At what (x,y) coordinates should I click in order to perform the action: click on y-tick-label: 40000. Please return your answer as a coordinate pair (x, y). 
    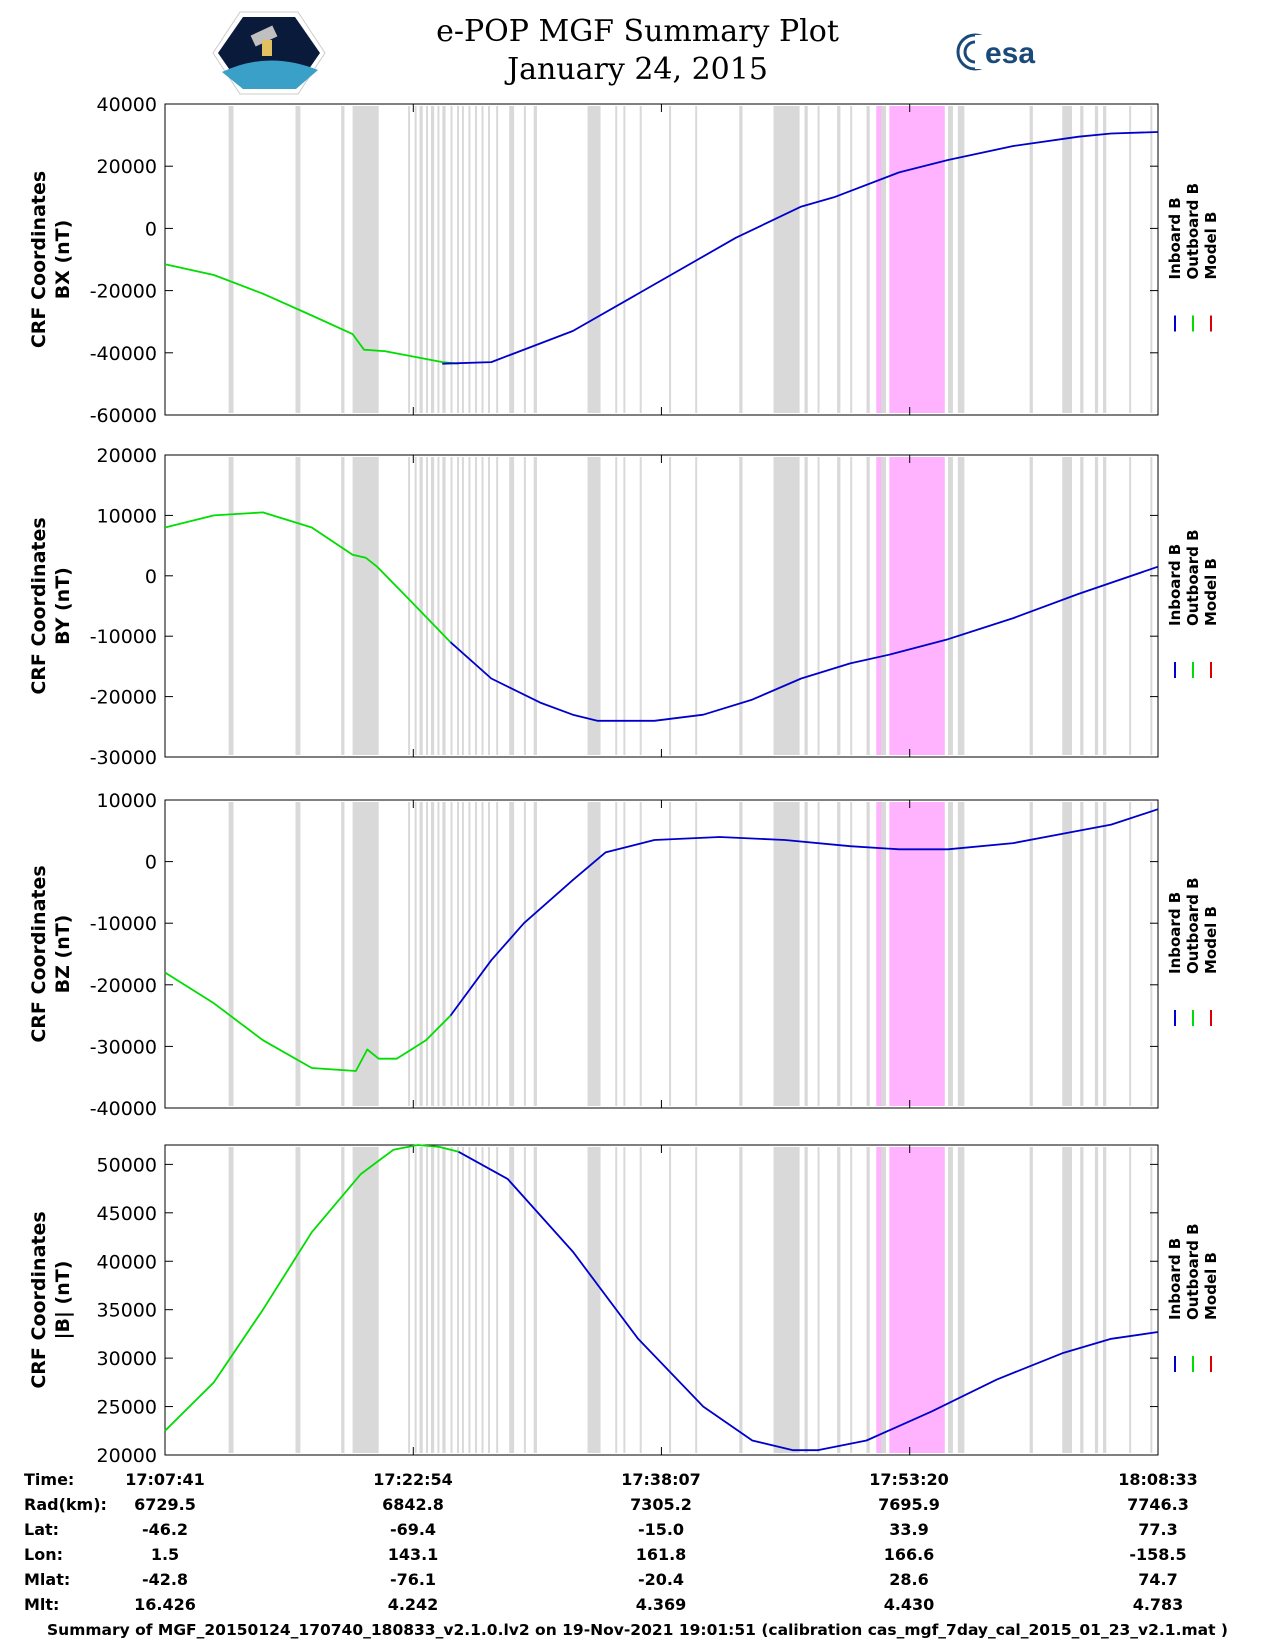
    Looking at the image, I should click on (127, 105).